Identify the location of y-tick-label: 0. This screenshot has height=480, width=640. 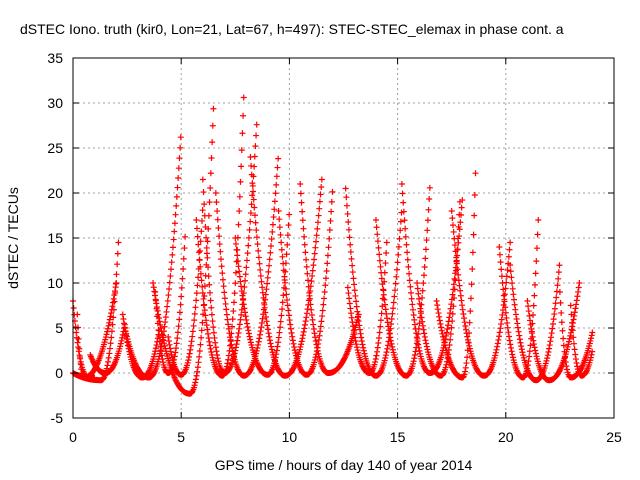
(59, 373).